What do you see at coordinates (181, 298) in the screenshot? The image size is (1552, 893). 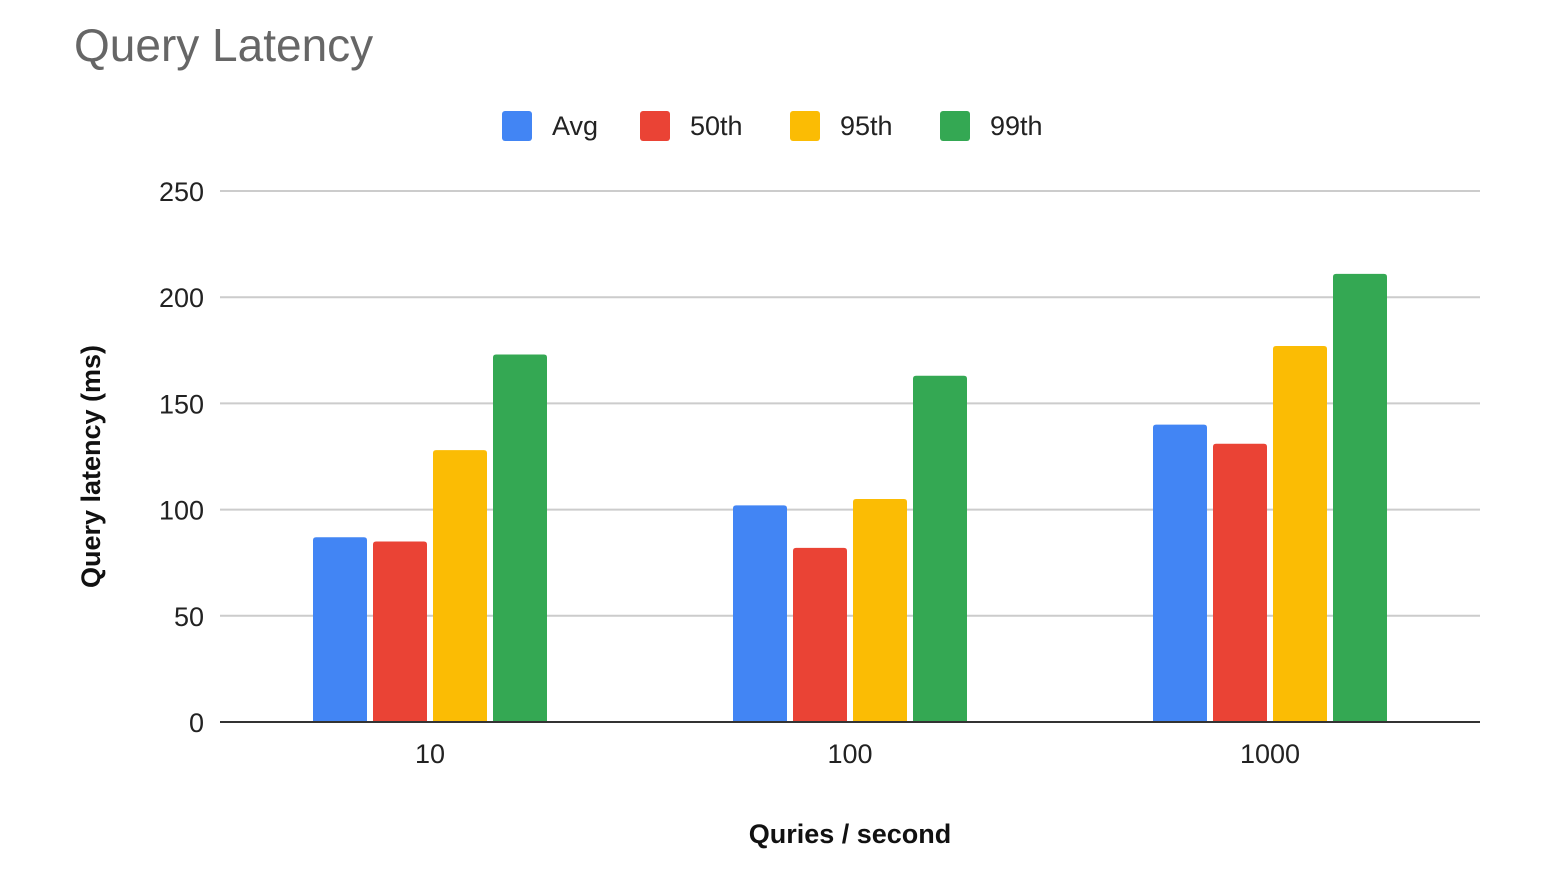 I see `y-tick-label: 200` at bounding box center [181, 298].